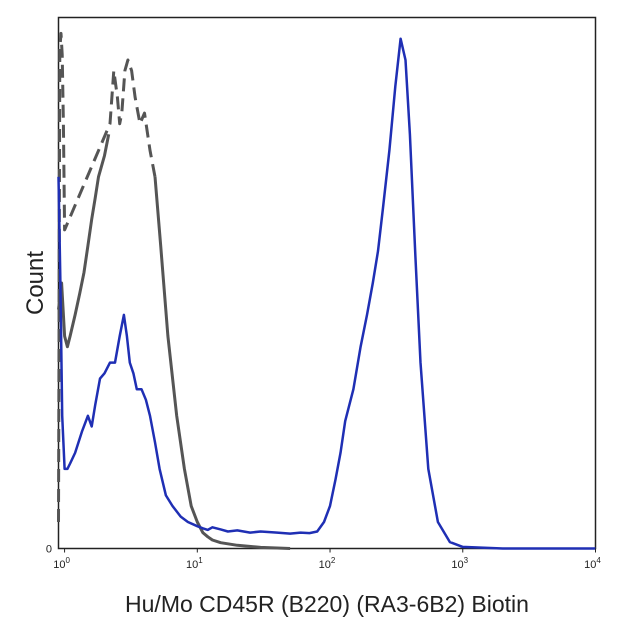 This screenshot has width=640, height=635. What do you see at coordinates (194, 563) in the screenshot?
I see `x-tick-label: 10¹` at bounding box center [194, 563].